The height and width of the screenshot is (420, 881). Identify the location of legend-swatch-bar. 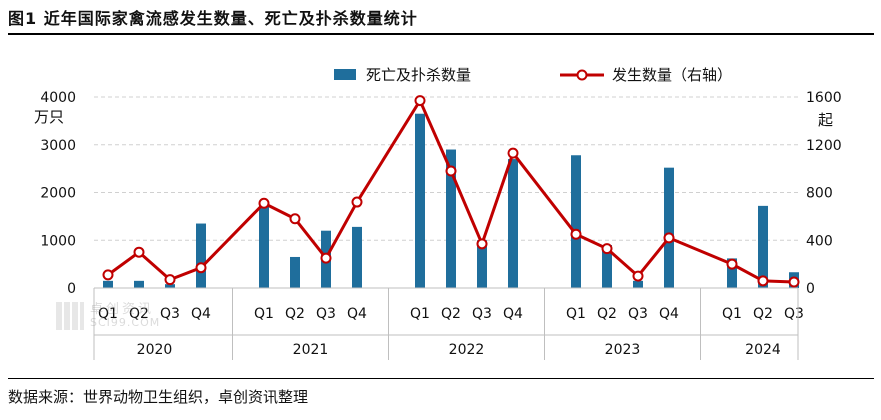
(345, 74).